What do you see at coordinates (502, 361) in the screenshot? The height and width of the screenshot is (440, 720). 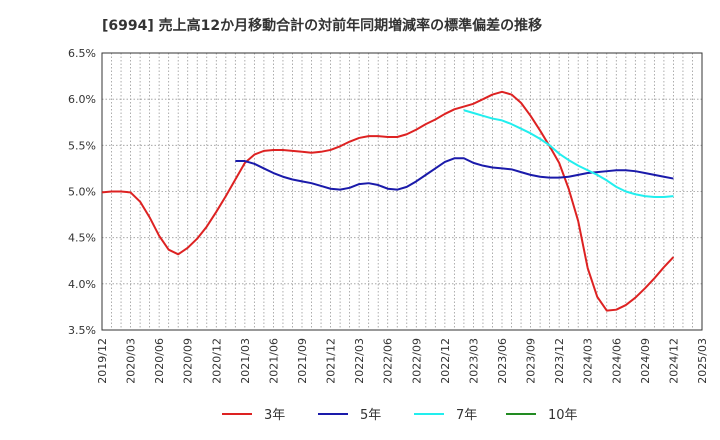 I see `x-tick-label: 2023/06` at bounding box center [502, 361].